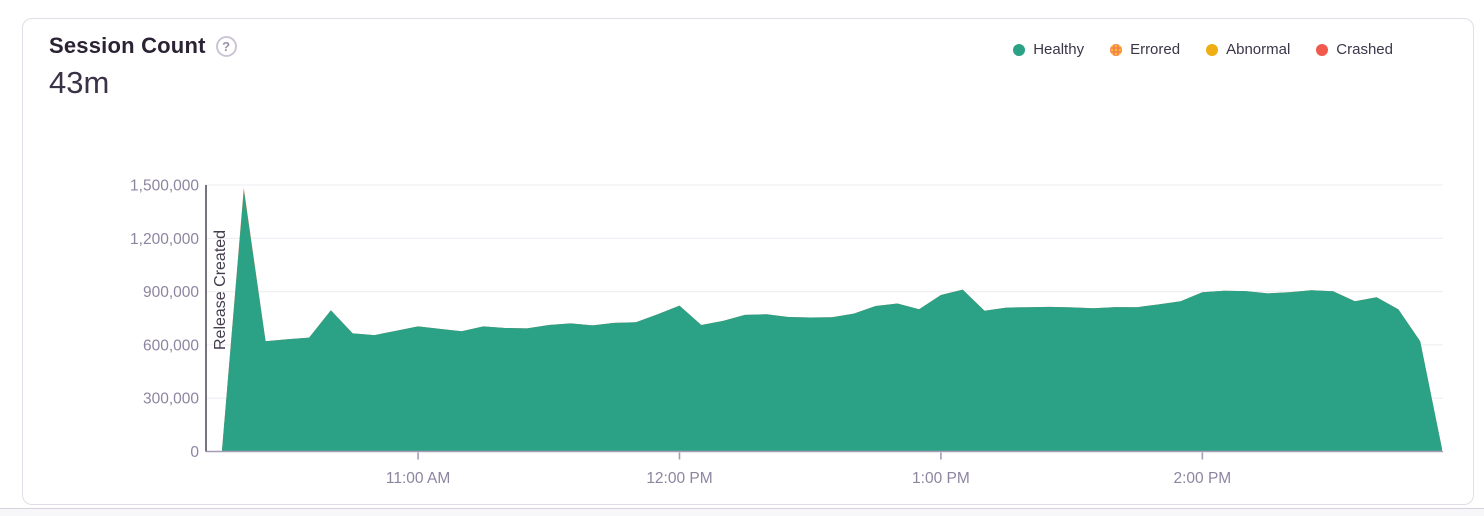  What do you see at coordinates (1116, 49) in the screenshot?
I see `errored-legend-dot-icon` at bounding box center [1116, 49].